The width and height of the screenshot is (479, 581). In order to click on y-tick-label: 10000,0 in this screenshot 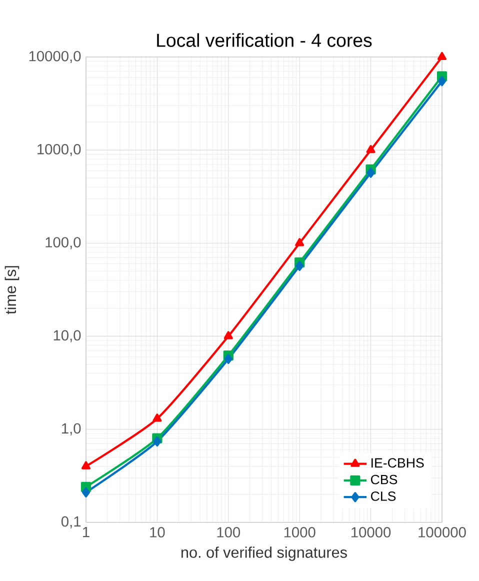, I will do `click(55, 57)`.